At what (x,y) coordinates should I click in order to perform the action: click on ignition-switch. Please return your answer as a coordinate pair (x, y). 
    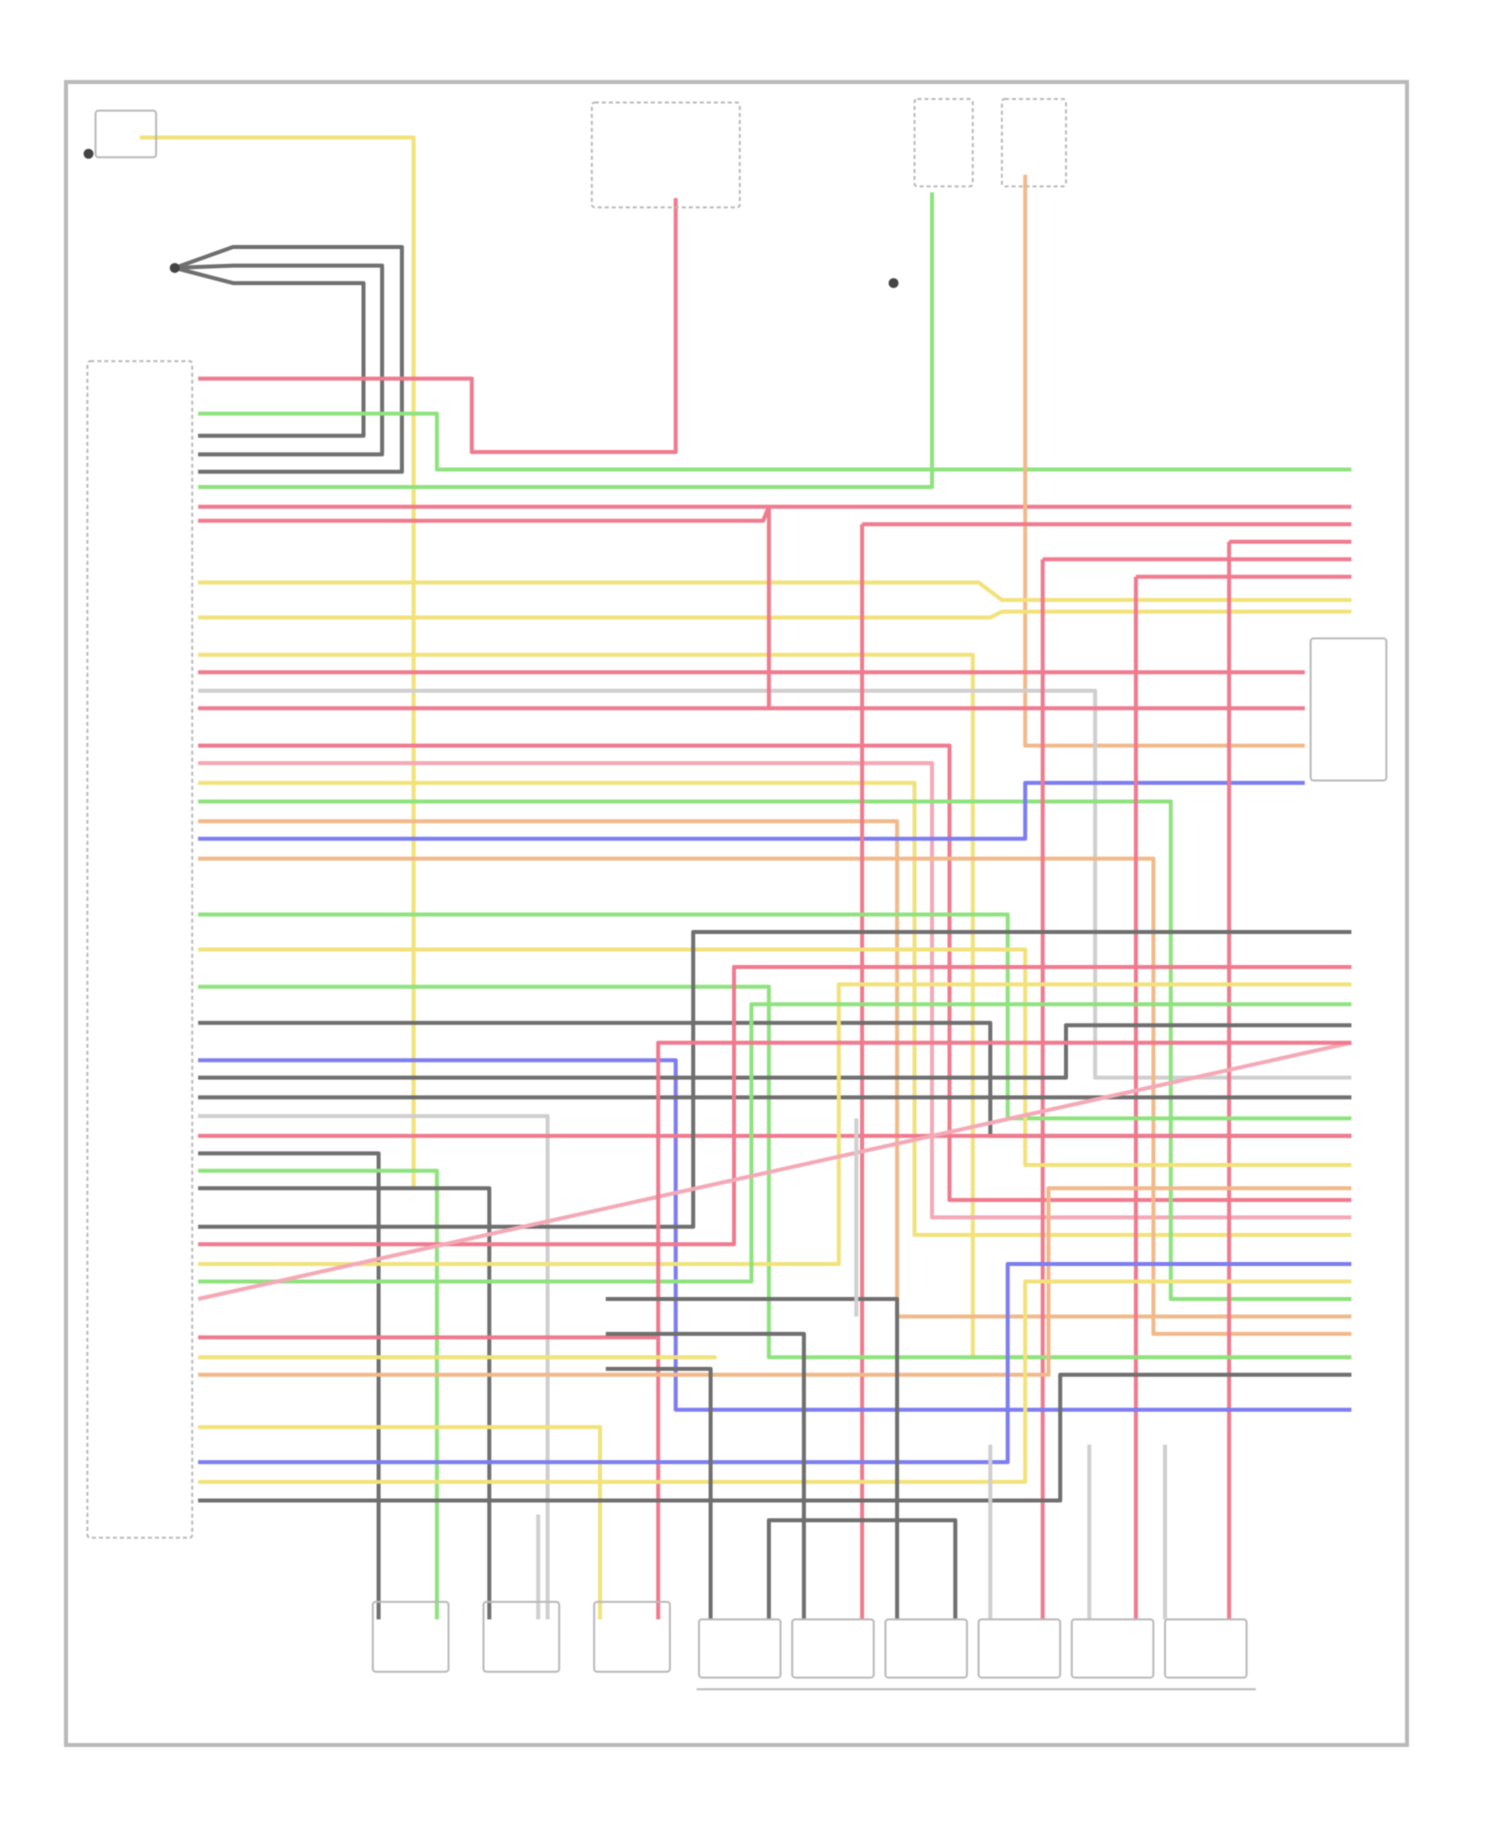
    Looking at the image, I should click on (665, 155).